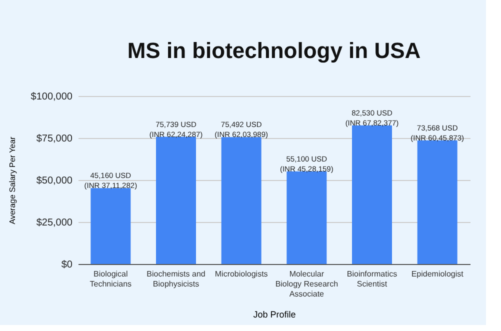 This screenshot has width=501, height=331. Describe the element at coordinates (67, 265) in the screenshot. I see `y-tick-label: $0` at that location.